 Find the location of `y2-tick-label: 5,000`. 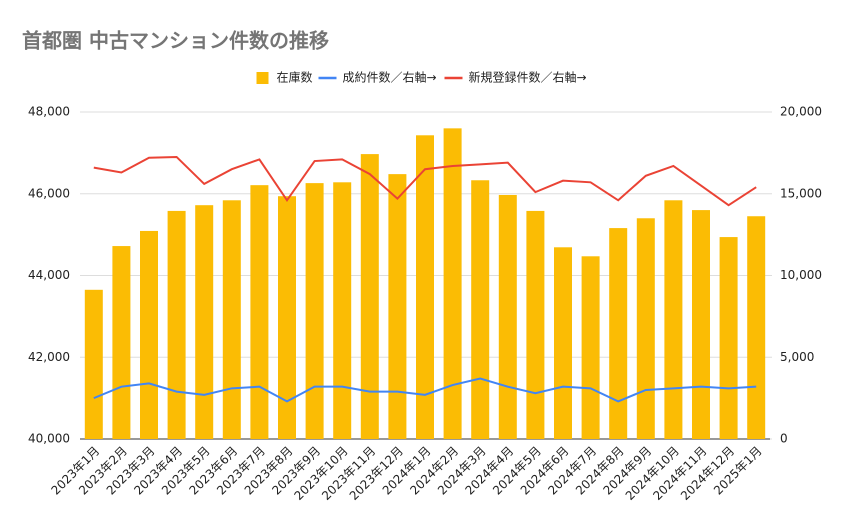

y2-tick-label: 5,000 is located at coordinates (797, 357).